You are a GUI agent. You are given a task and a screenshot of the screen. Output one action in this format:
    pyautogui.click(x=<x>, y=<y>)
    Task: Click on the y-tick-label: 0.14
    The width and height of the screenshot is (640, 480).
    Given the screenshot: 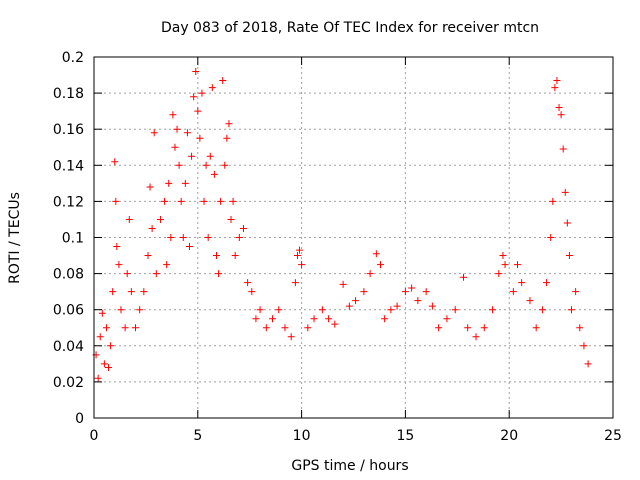 What is the action you would take?
    pyautogui.click(x=68, y=166)
    